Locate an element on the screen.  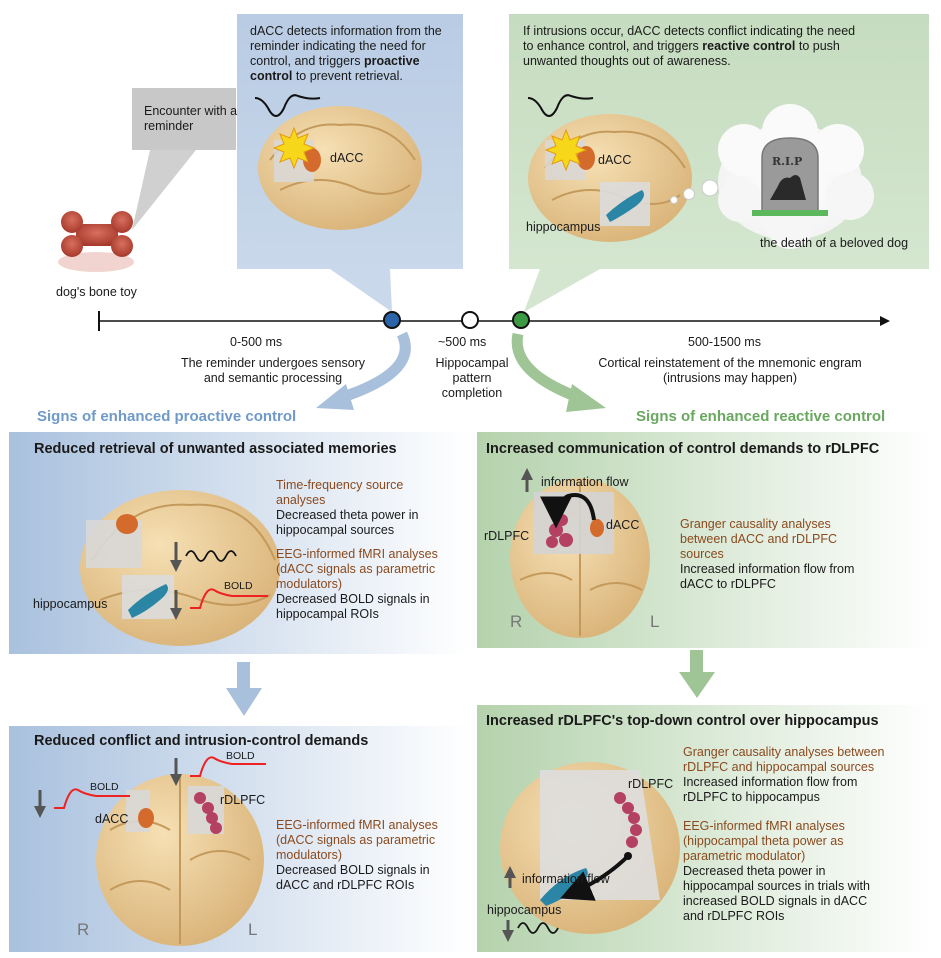
panel-b-rdlpfc-label: rDLPFC is located at coordinates (243, 800).